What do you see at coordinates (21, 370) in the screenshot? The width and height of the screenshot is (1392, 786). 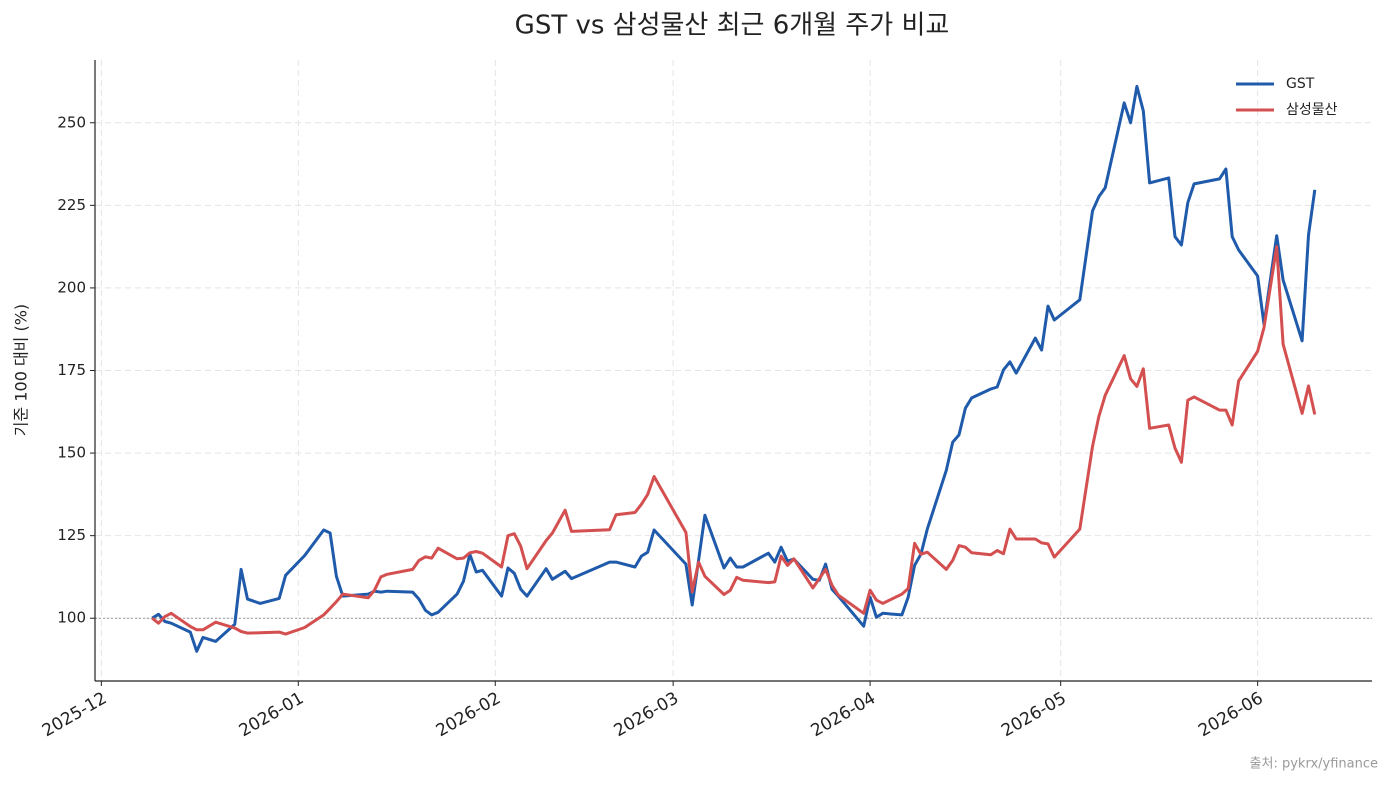 I see `y-axis-label: 기준 100 대비 (%)` at bounding box center [21, 370].